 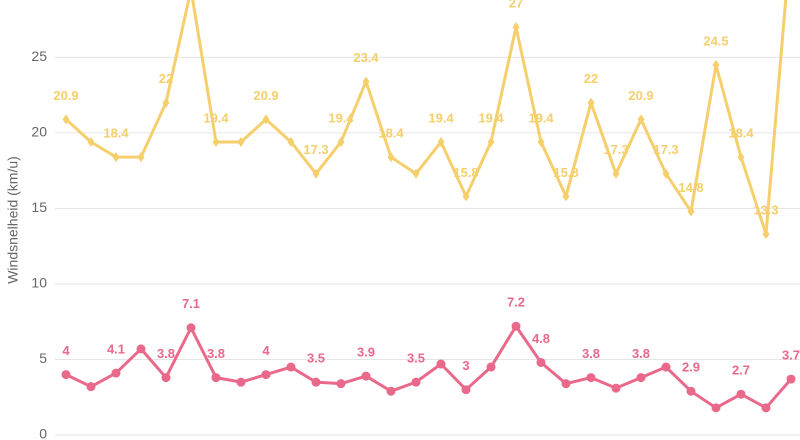 I want to click on data-label: 4.8, so click(x=541, y=338).